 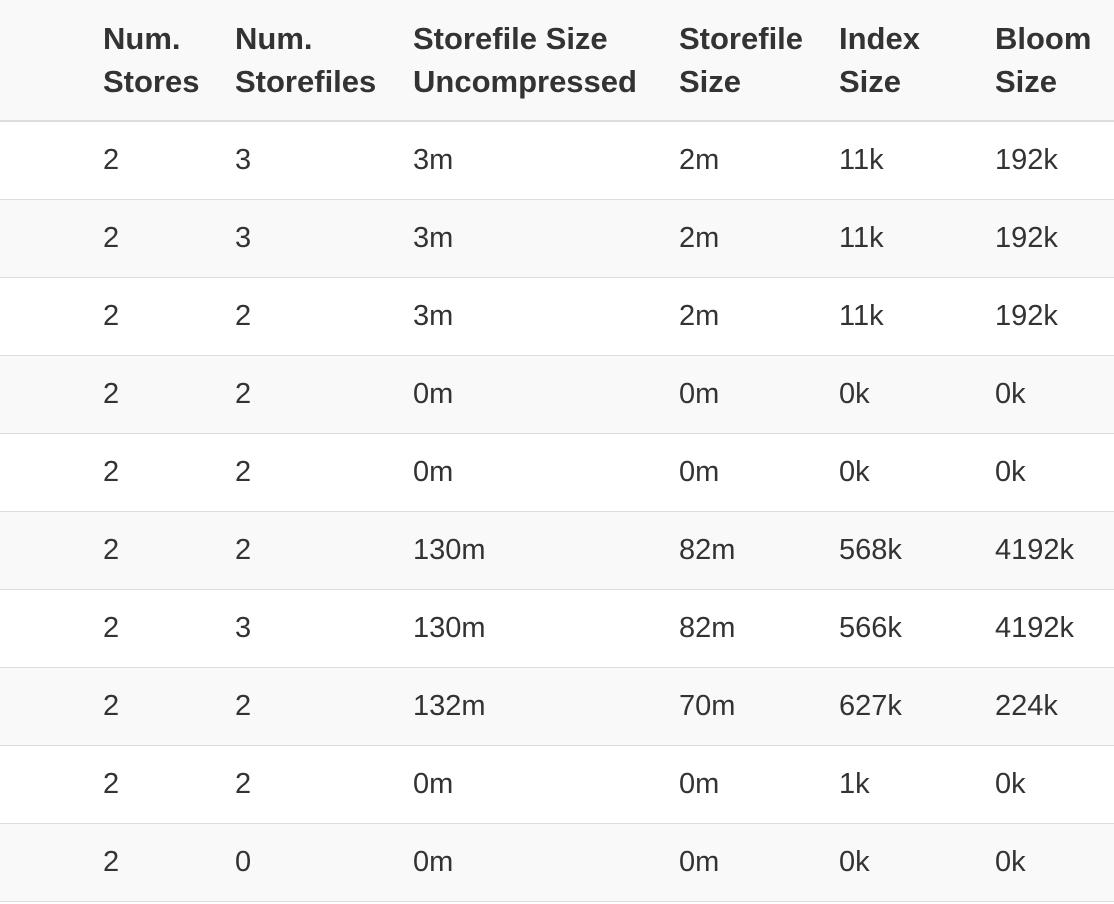 What do you see at coordinates (531, 549) in the screenshot?
I see `cell-storefile-size-uncompressed: 130m` at bounding box center [531, 549].